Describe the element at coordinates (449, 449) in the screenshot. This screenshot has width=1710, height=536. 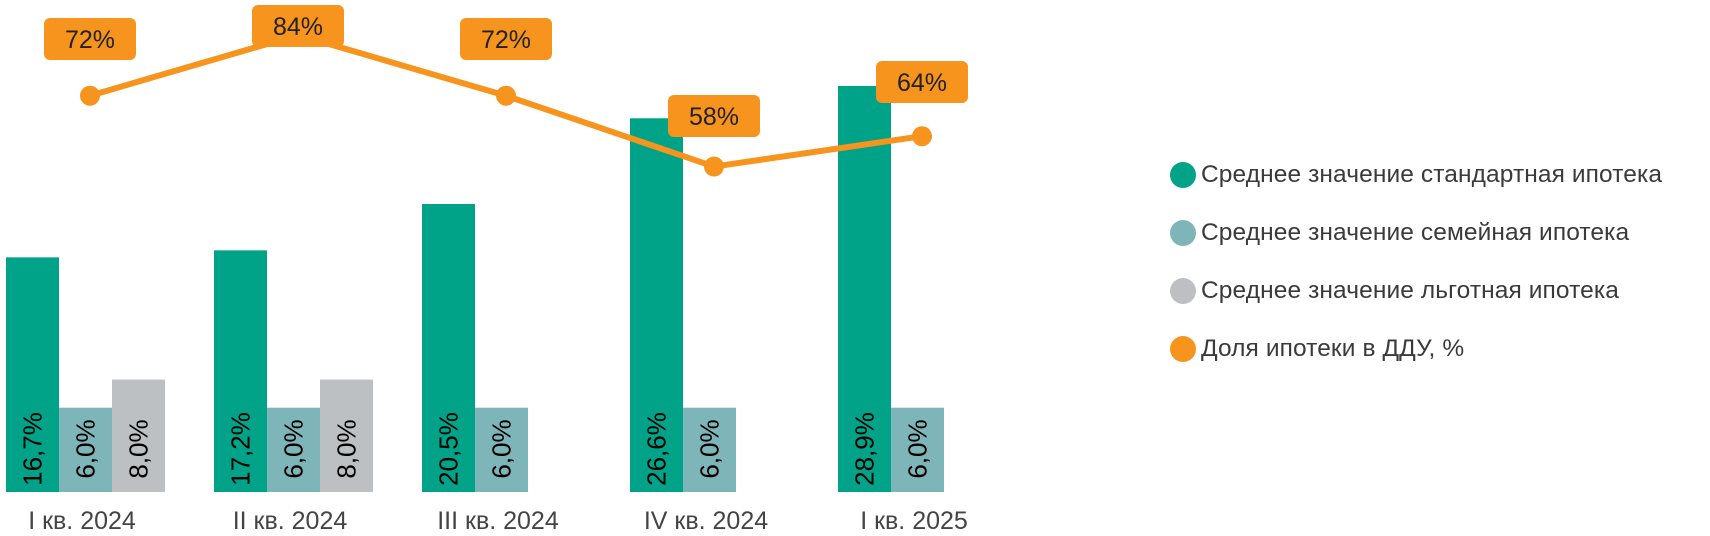
I see `data-label-standard-2: 20,5%` at that location.